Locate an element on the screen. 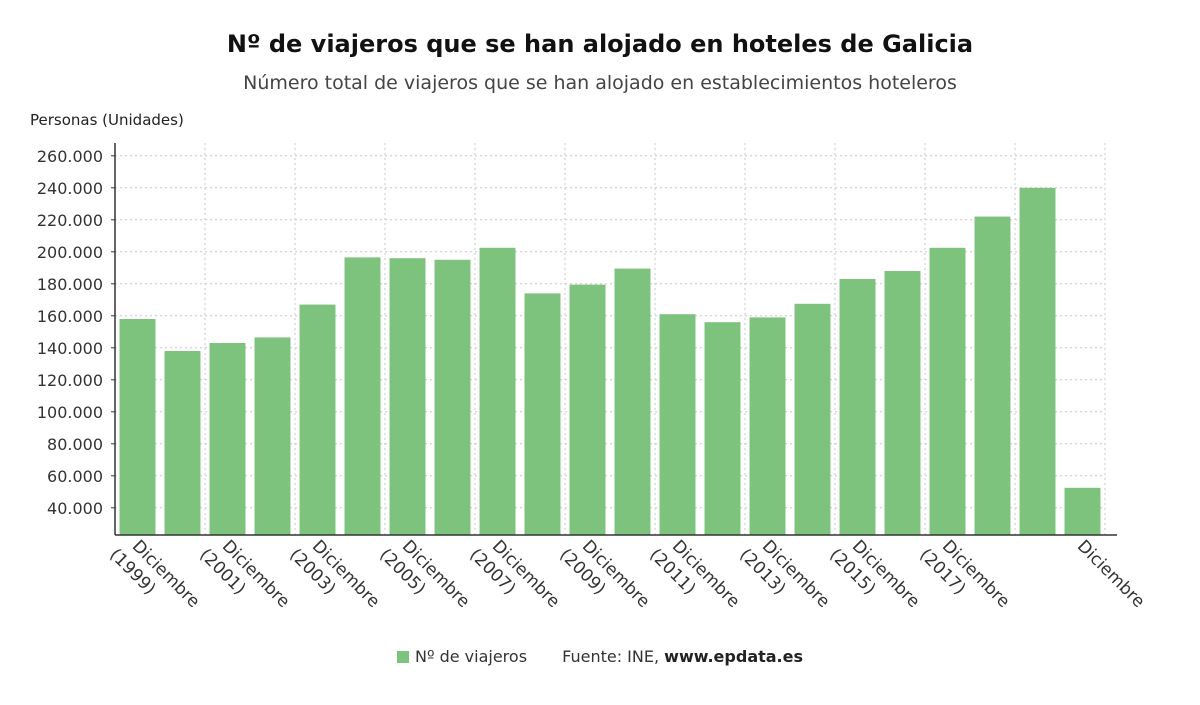 The height and width of the screenshot is (705, 1200). y-tick-label: 60.000 is located at coordinates (75, 476).